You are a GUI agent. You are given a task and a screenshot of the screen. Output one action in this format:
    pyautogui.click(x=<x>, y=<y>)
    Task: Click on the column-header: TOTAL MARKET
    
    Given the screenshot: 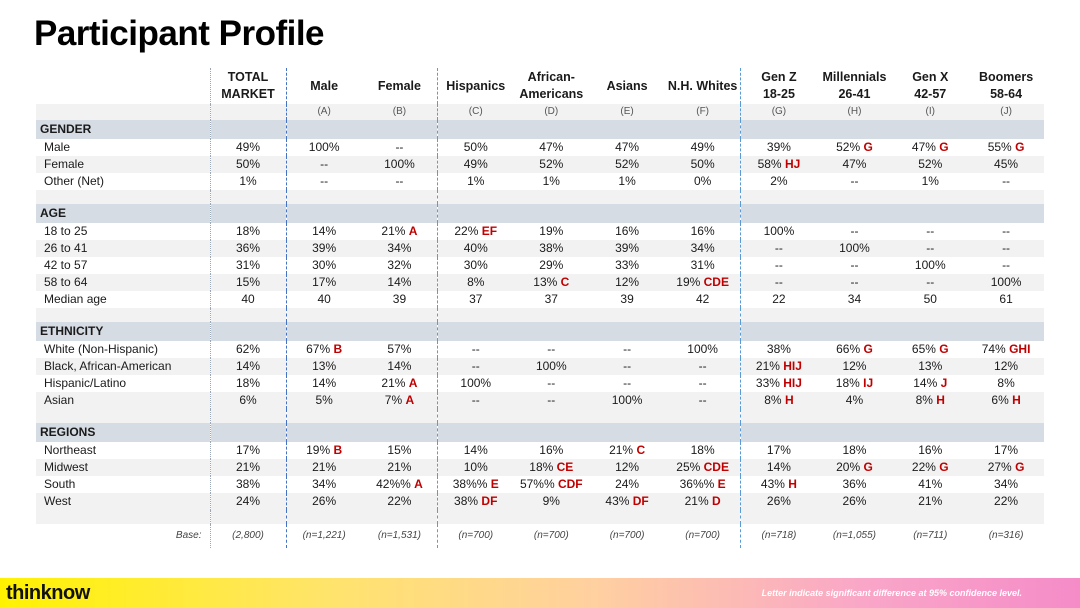 What is the action you would take?
    pyautogui.click(x=247, y=86)
    